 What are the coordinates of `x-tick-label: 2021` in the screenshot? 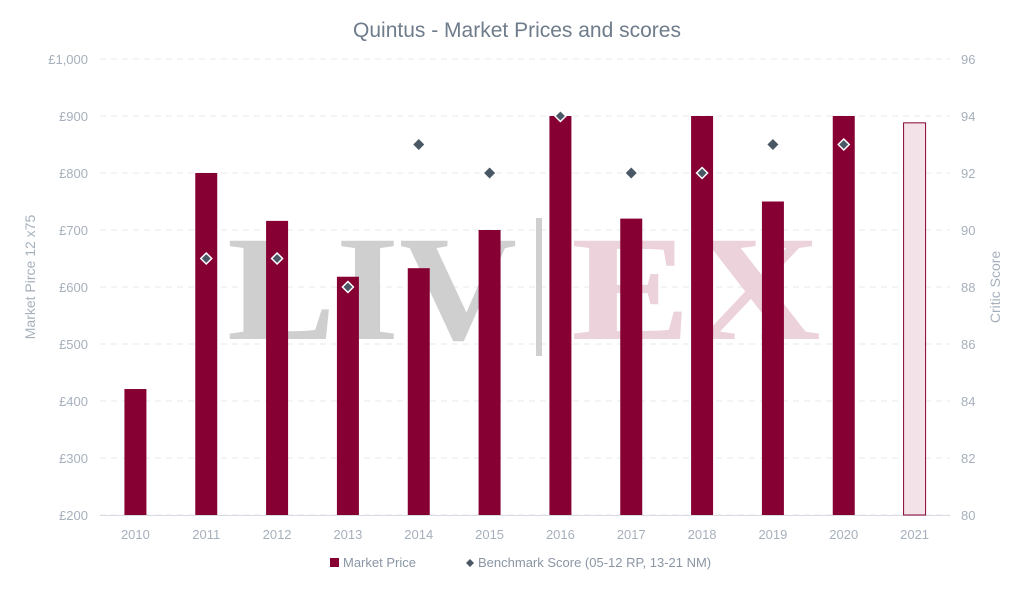 It's located at (914, 534).